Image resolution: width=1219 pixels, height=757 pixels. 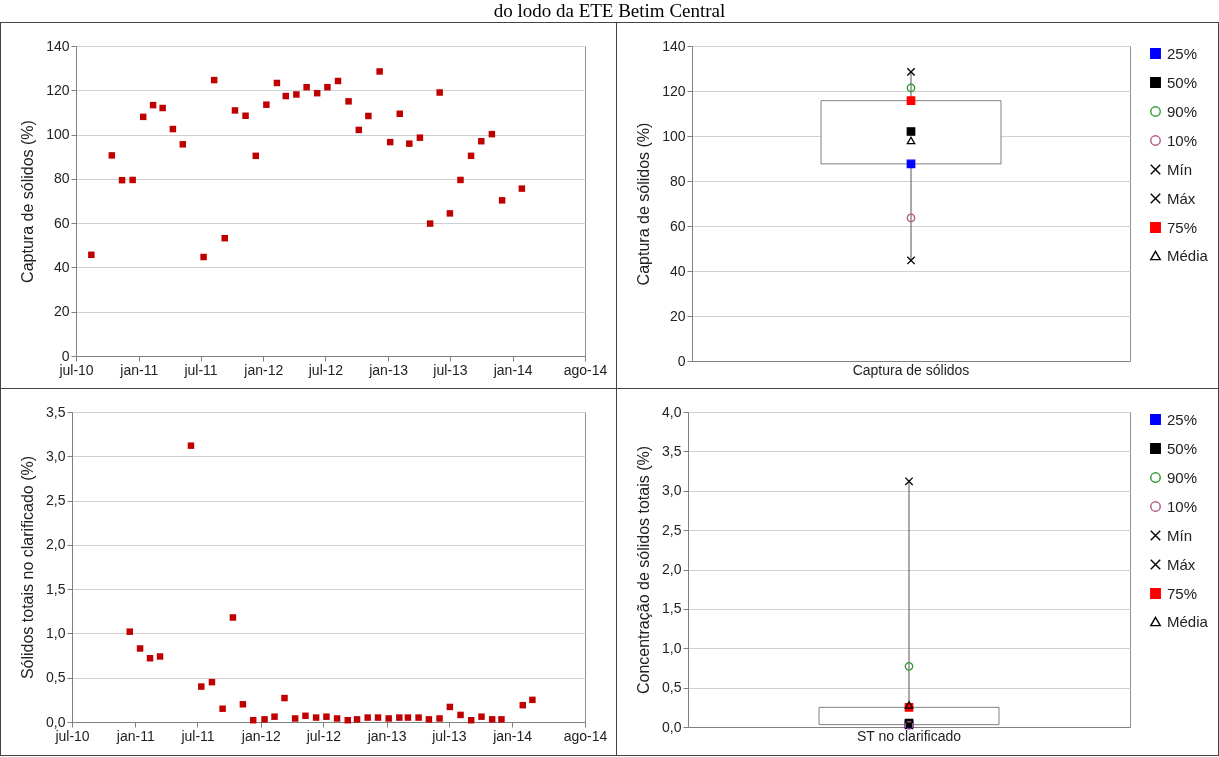 What do you see at coordinates (911, 369) in the screenshot?
I see `x-tick-label: Captura de sólidos` at bounding box center [911, 369].